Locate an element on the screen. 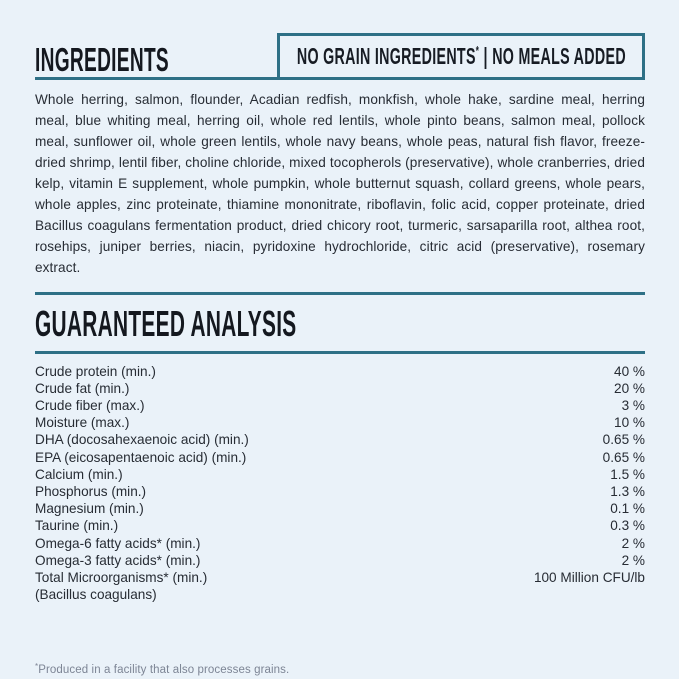 Image resolution: width=679 pixels, height=679 pixels. analysis-row-label: Omega-6 fatty acids* (min.) is located at coordinates (118, 543).